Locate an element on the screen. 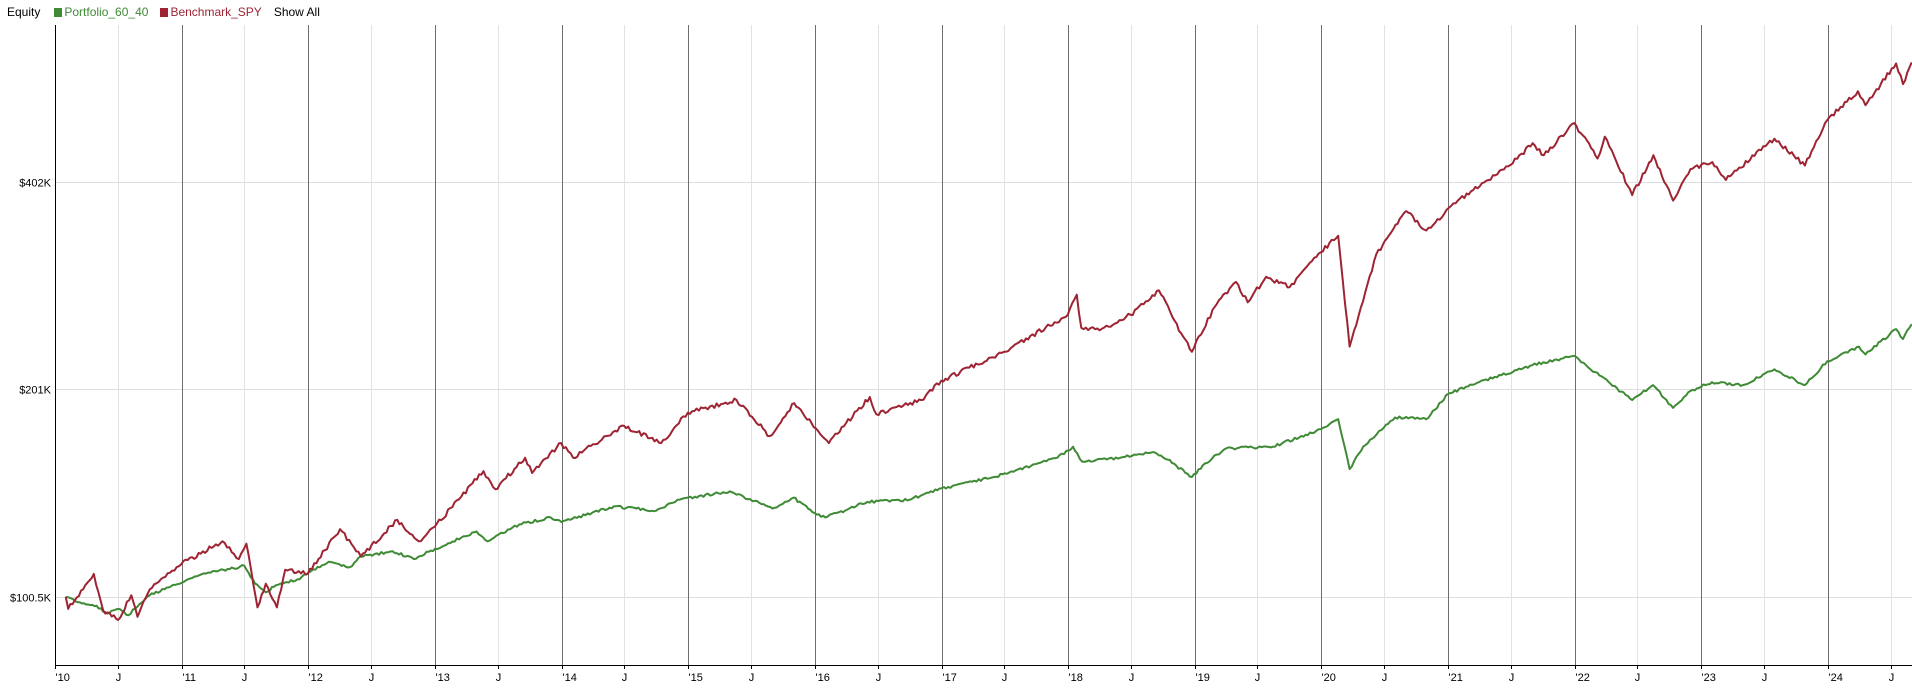 The image size is (1912, 693). y-tick-label: $100.5K is located at coordinates (31, 599).